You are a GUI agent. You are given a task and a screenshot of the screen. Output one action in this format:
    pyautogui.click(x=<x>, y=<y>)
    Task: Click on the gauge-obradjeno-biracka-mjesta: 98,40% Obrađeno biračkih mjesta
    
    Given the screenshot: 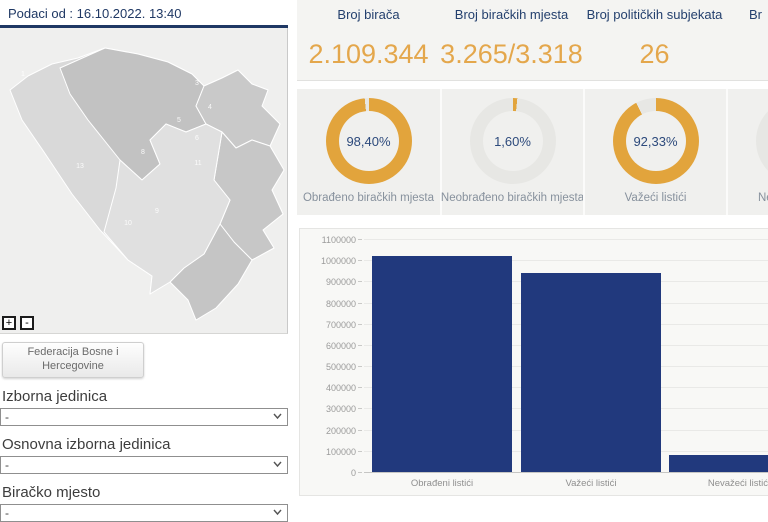 What is the action you would take?
    pyautogui.click(x=368, y=152)
    